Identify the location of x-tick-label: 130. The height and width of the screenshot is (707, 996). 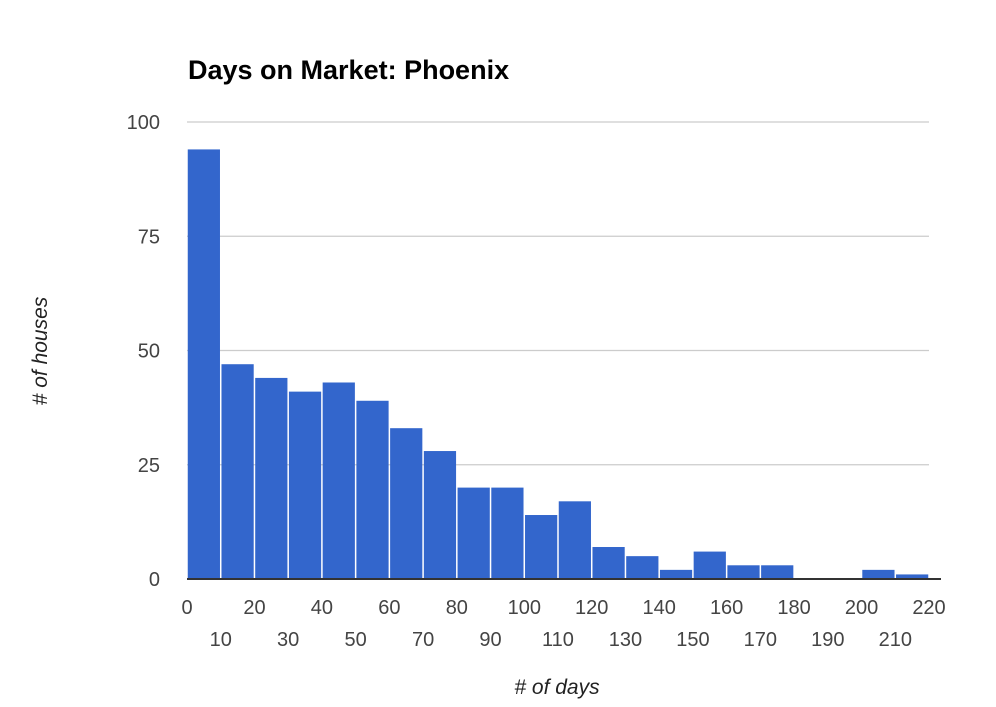
(625, 640).